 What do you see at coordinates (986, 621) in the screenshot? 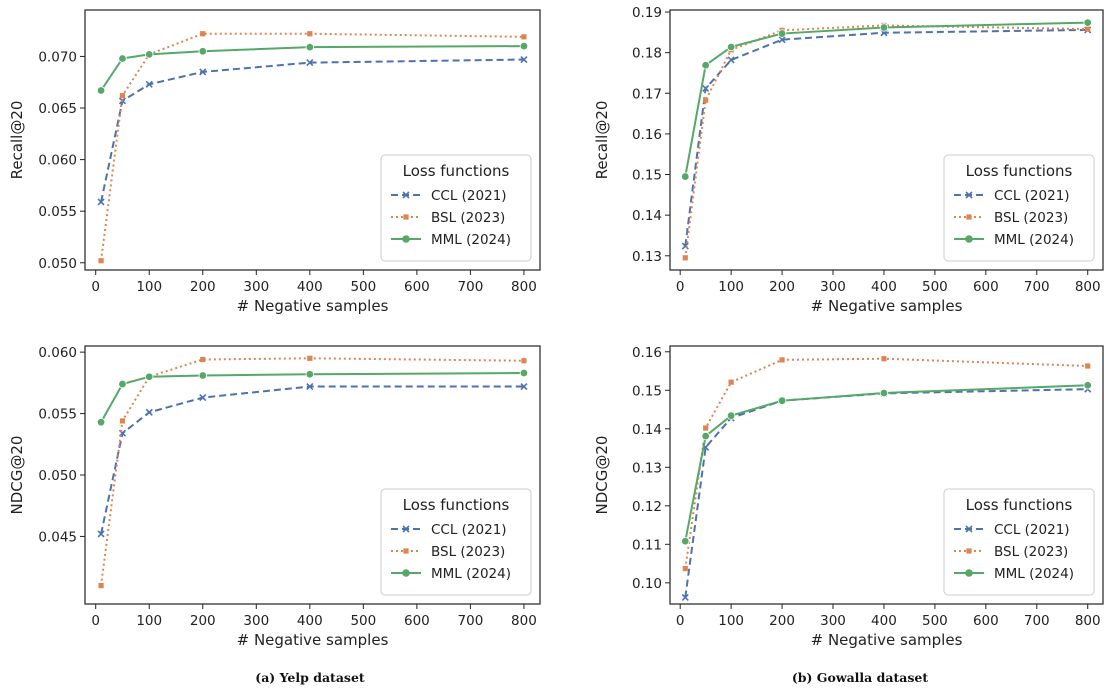
I see `x-tick-label: 600` at bounding box center [986, 621].